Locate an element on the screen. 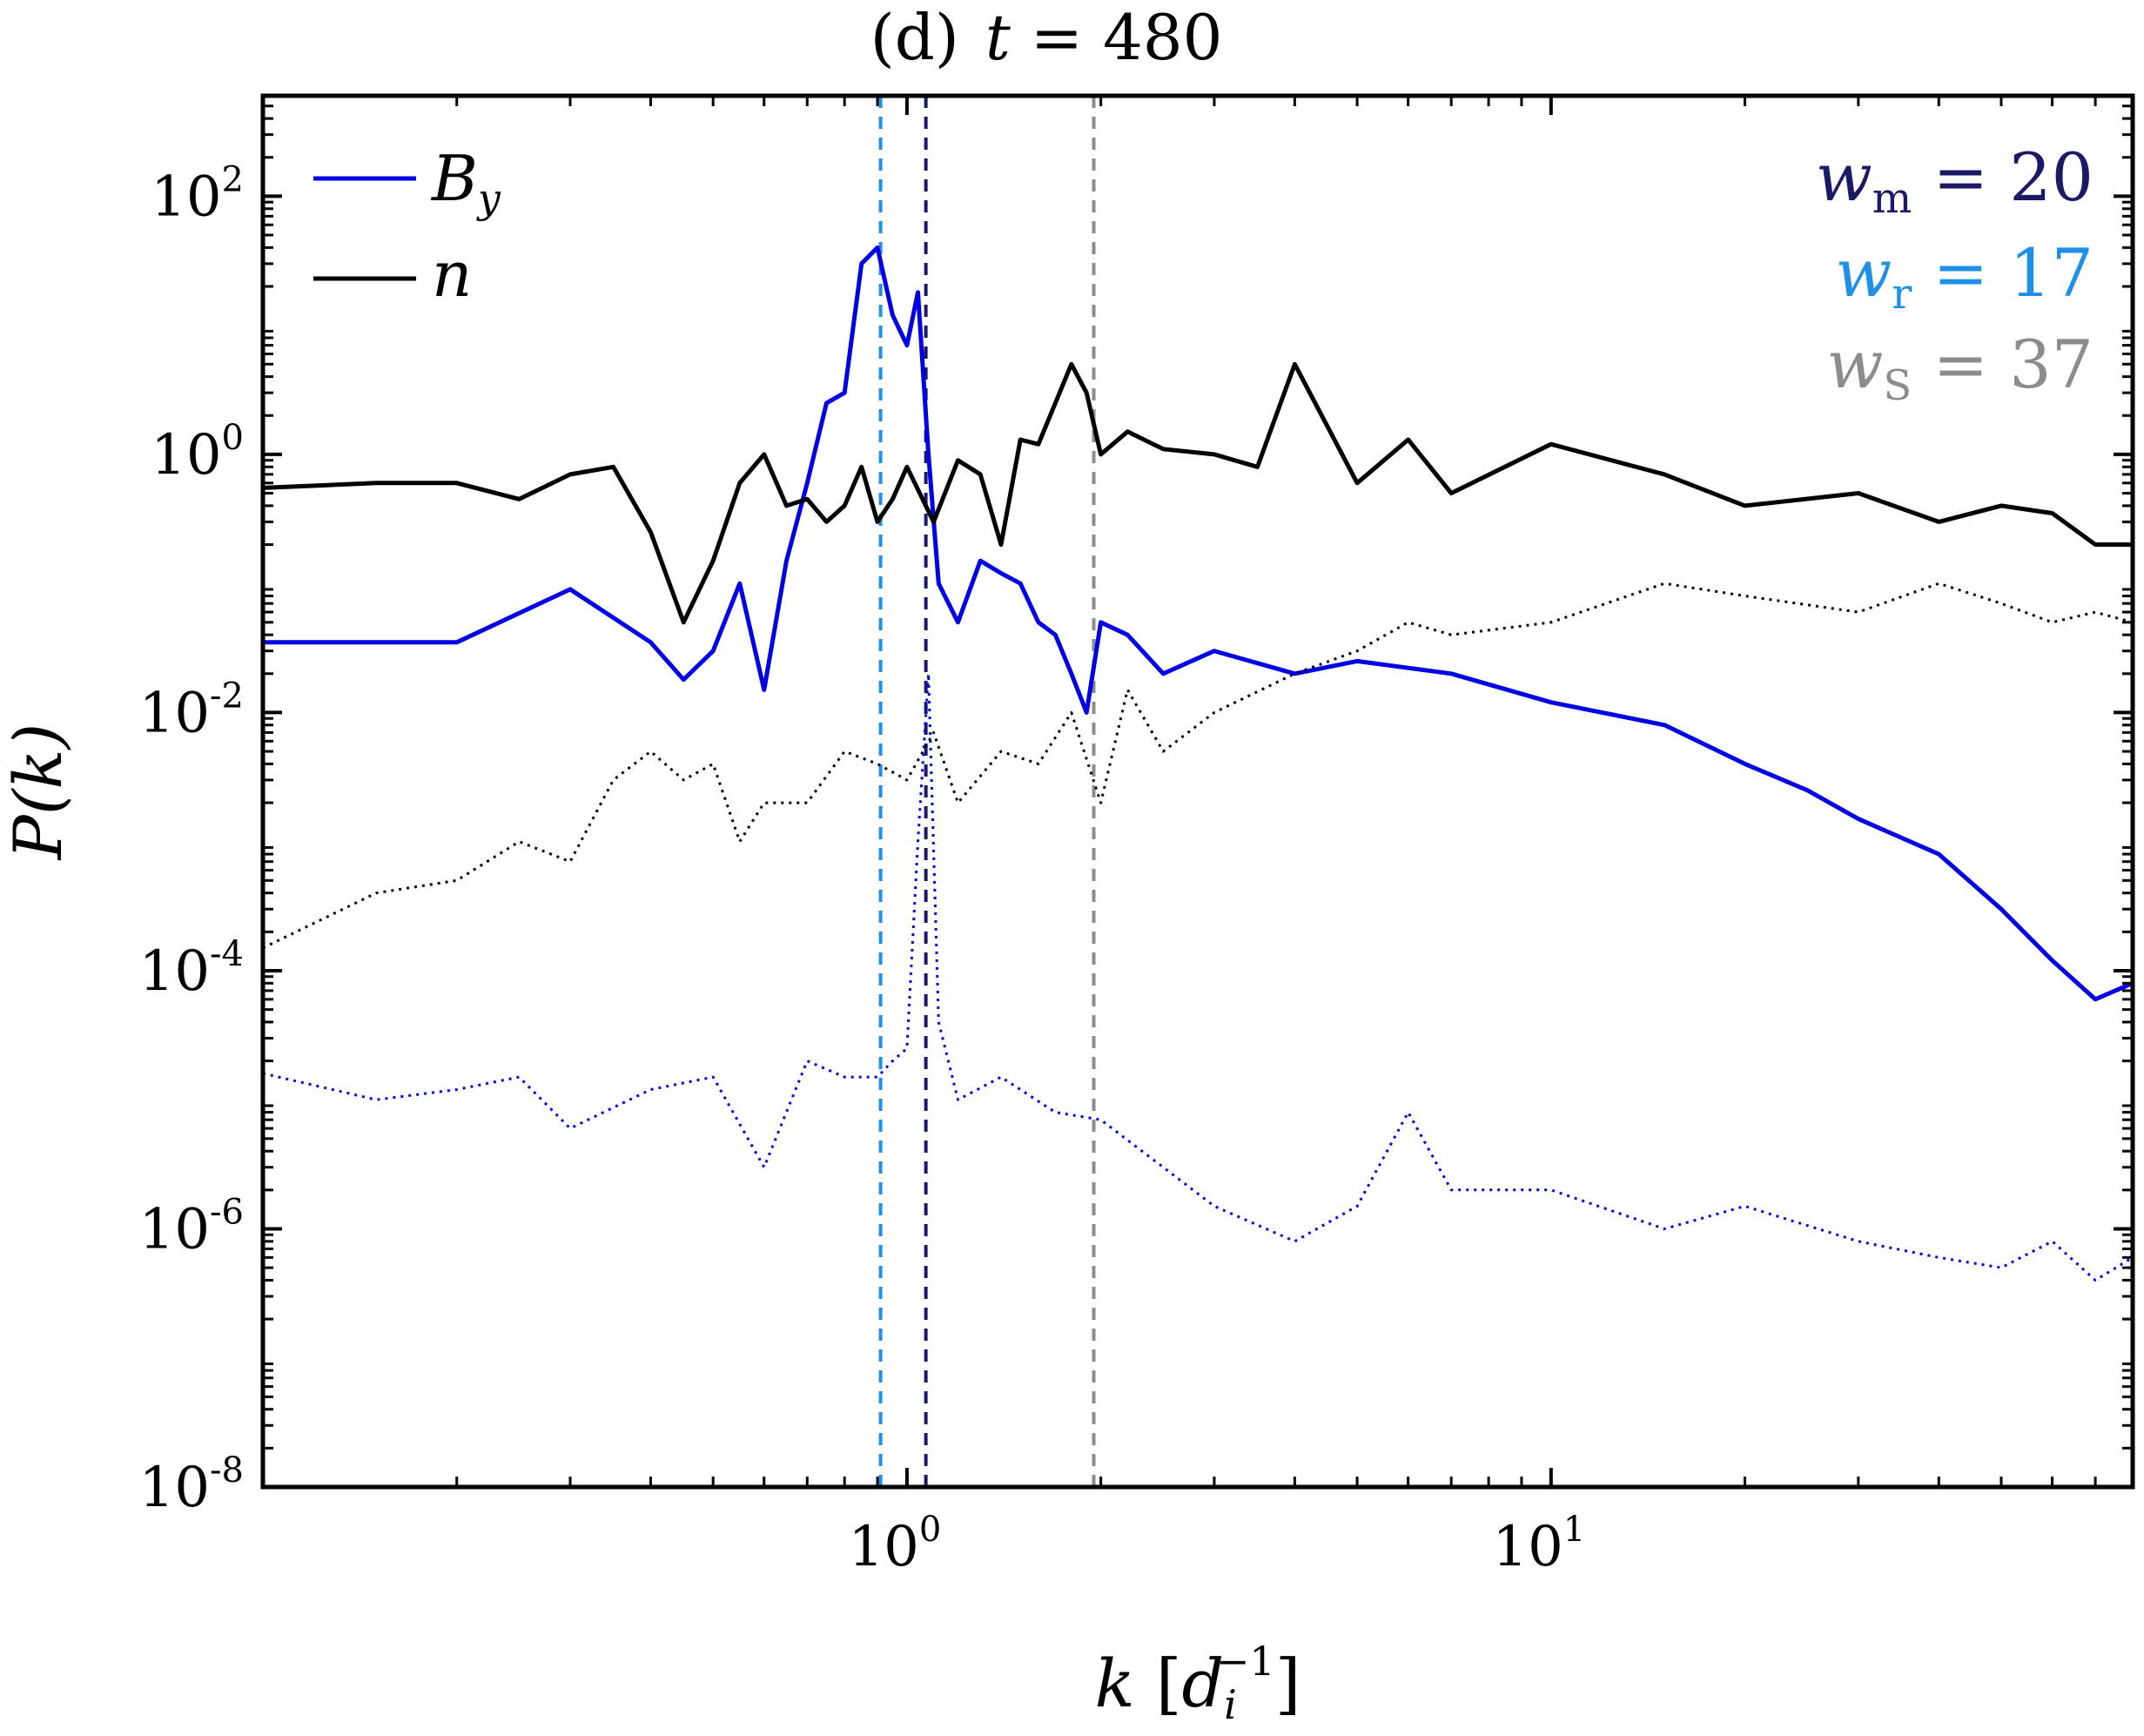 This screenshot has width=2144, height=1736. annotation-ws: wS = 37 is located at coordinates (1960, 368).